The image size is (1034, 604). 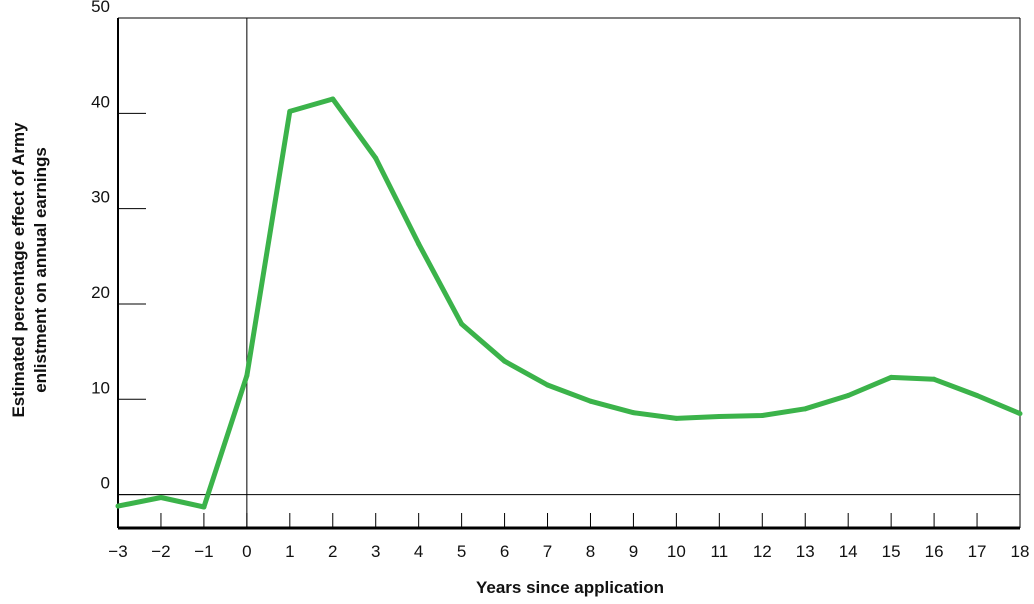 I want to click on x-tick-label: 0, so click(x=246, y=551).